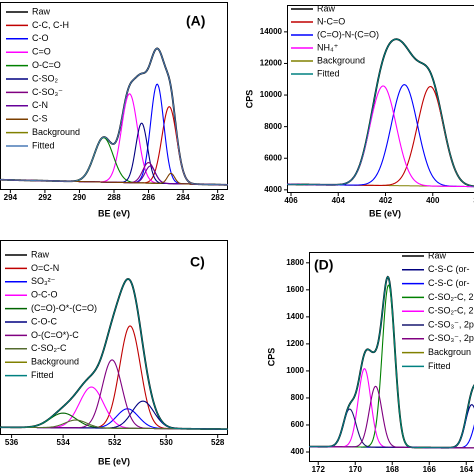 The image size is (474, 474). I want to click on panel-label: C), so click(197, 262).